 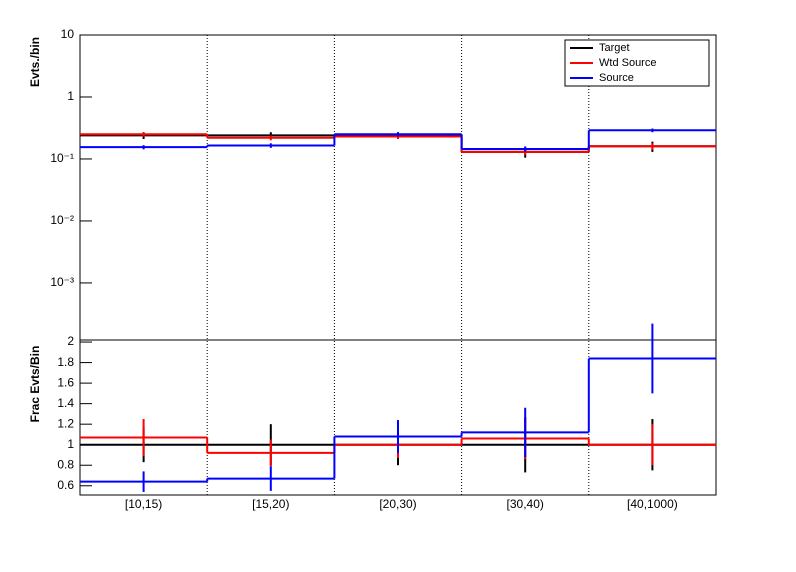 I want to click on y-tick-label: 10⁻³, so click(x=62, y=282).